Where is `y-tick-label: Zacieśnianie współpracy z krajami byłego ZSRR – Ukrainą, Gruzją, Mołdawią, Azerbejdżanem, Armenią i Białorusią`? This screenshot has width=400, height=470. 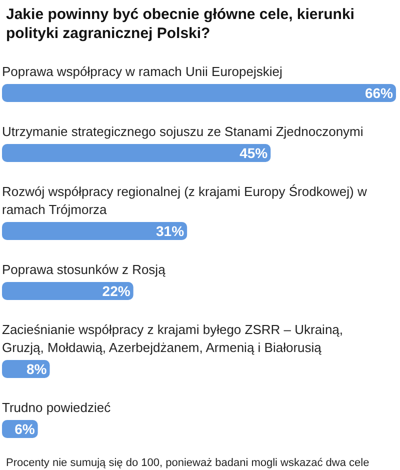 y-tick-label: Zacieśnianie współpracy z krajami byłego ZSRR – Ukrainą, Gruzją, Mołdawią, Azerbejdżanem, Armenią i Białorusią is located at coordinates (173, 338).